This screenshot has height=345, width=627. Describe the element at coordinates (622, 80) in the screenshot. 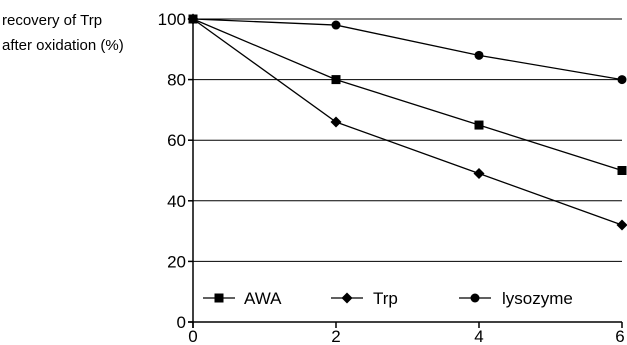

I see `data-point-lysozyme-x6` at that location.